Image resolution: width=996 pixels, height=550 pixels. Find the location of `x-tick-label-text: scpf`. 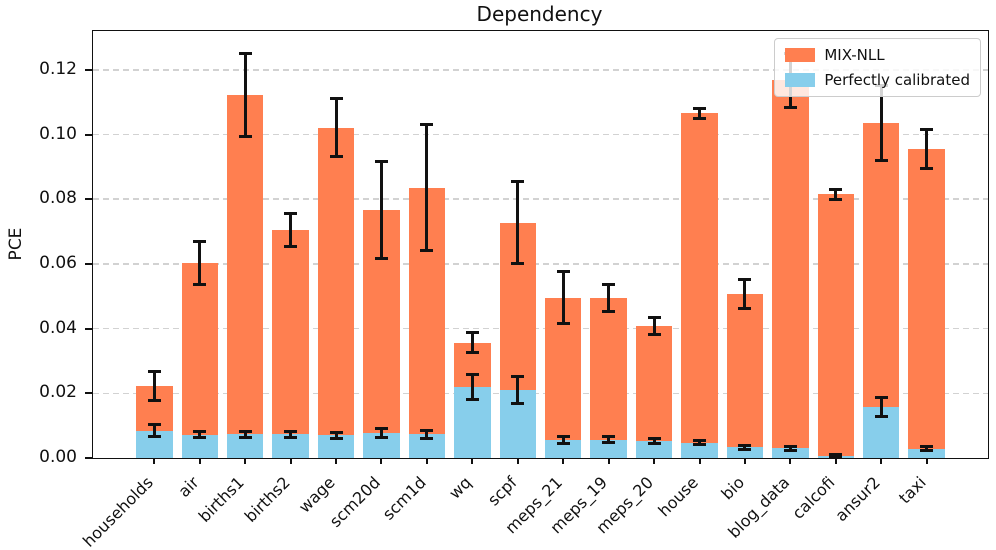

x-tick-label-text: scpf is located at coordinates (502, 491).